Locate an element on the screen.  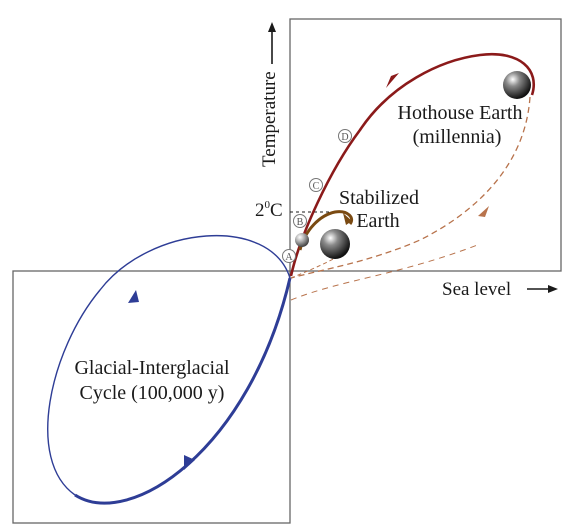
temperature-arrowhead-icon is located at coordinates (272, 27).